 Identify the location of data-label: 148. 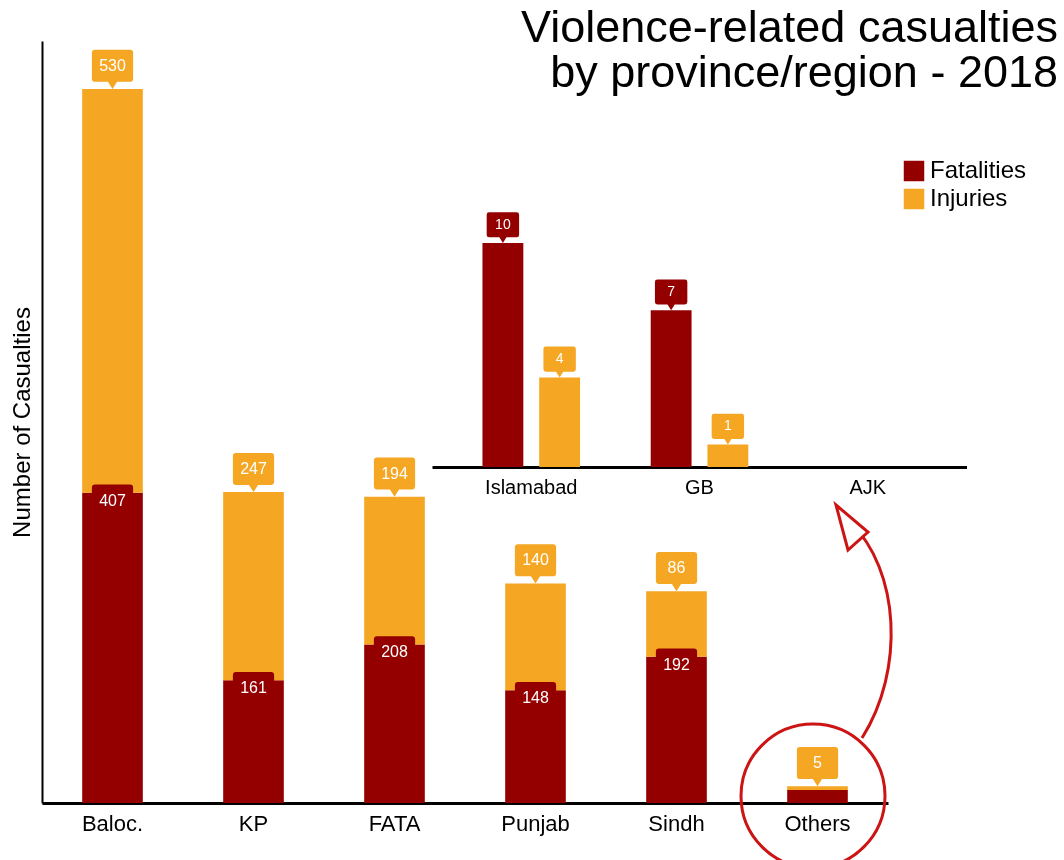
(535, 698).